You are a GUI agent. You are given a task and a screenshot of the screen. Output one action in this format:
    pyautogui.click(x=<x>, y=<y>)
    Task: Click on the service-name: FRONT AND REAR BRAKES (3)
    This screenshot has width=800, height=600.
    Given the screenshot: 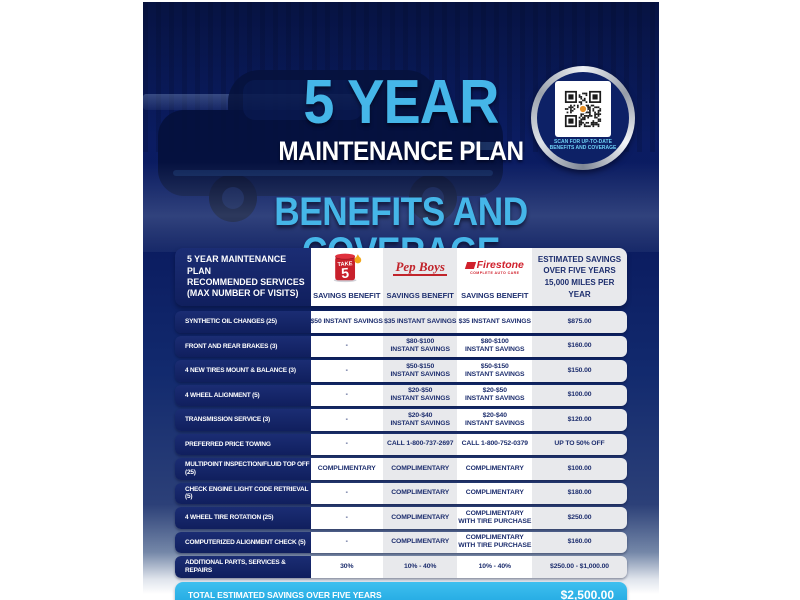 What is the action you would take?
    pyautogui.click(x=243, y=346)
    